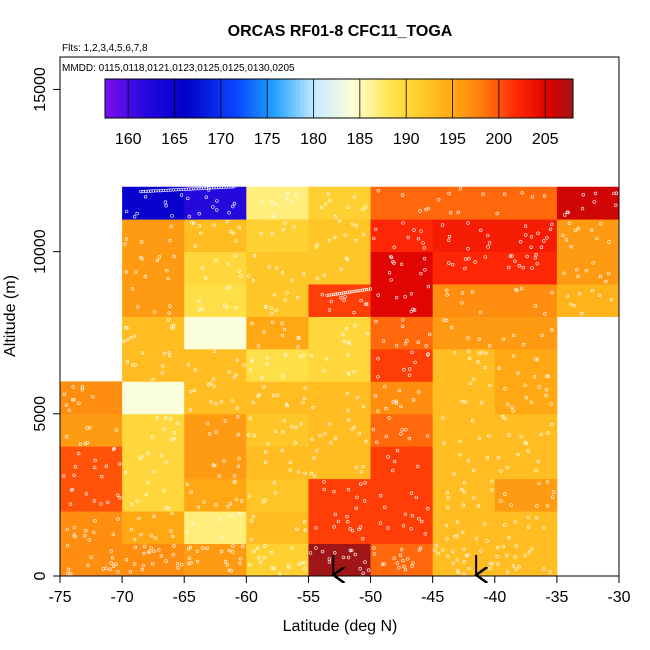 This screenshot has width=650, height=650. I want to click on colorbar-tick-label: 185, so click(359, 139).